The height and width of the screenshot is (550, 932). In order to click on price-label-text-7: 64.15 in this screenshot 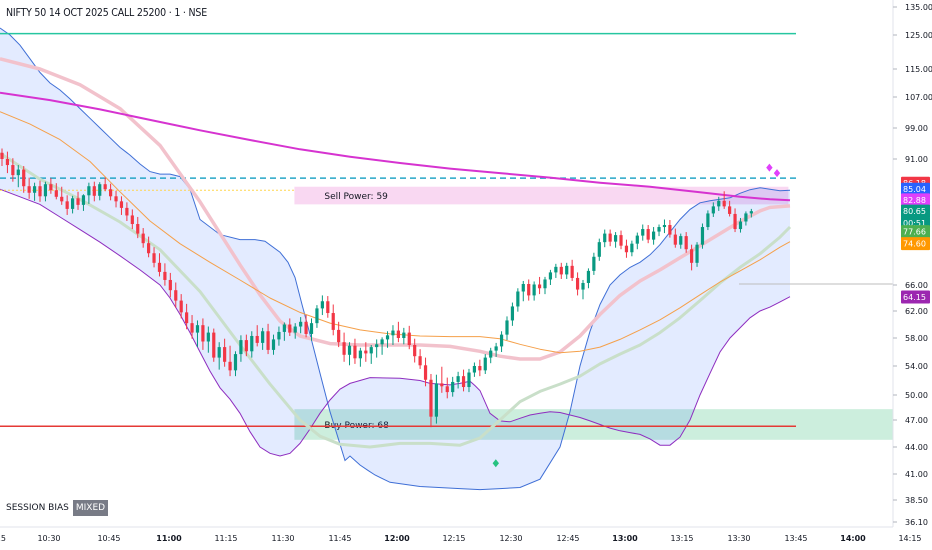, I will do `click(914, 297)`.